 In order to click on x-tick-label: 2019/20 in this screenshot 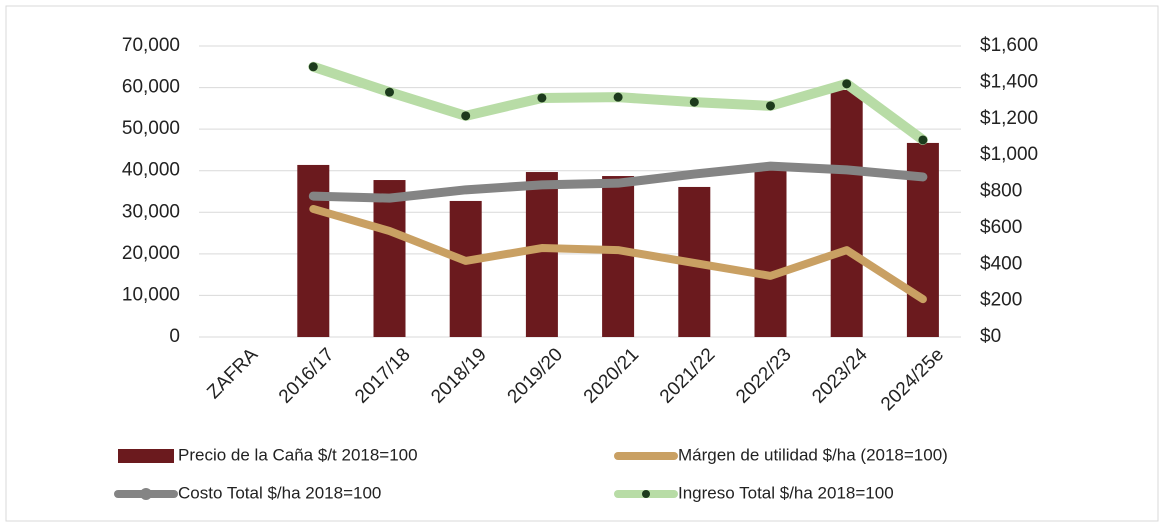, I will do `click(535, 375)`.